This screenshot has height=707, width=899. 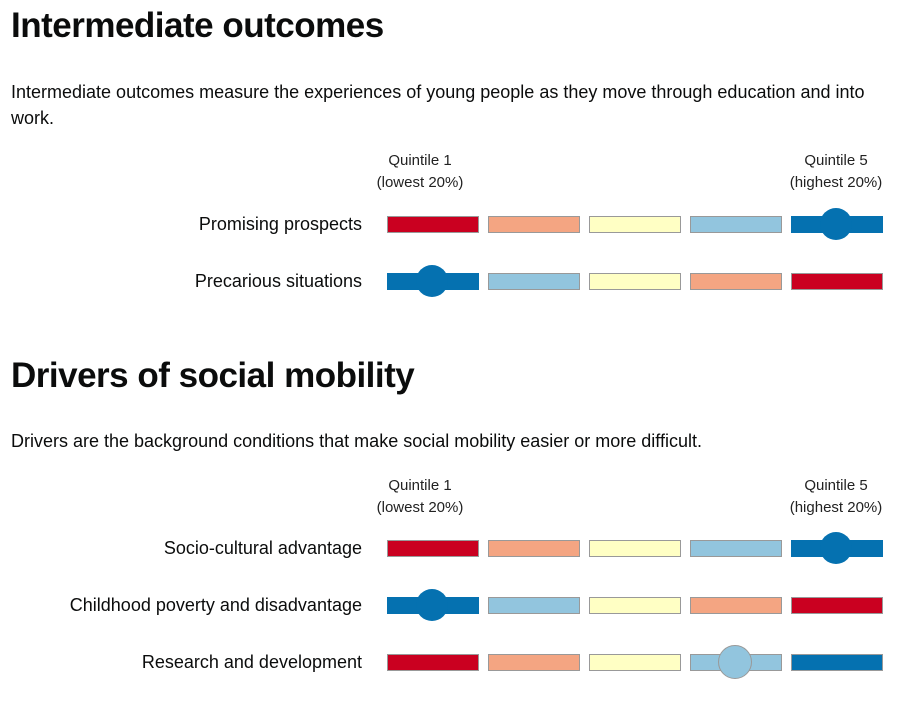 I want to click on row-label: Research and development, so click(x=251, y=662).